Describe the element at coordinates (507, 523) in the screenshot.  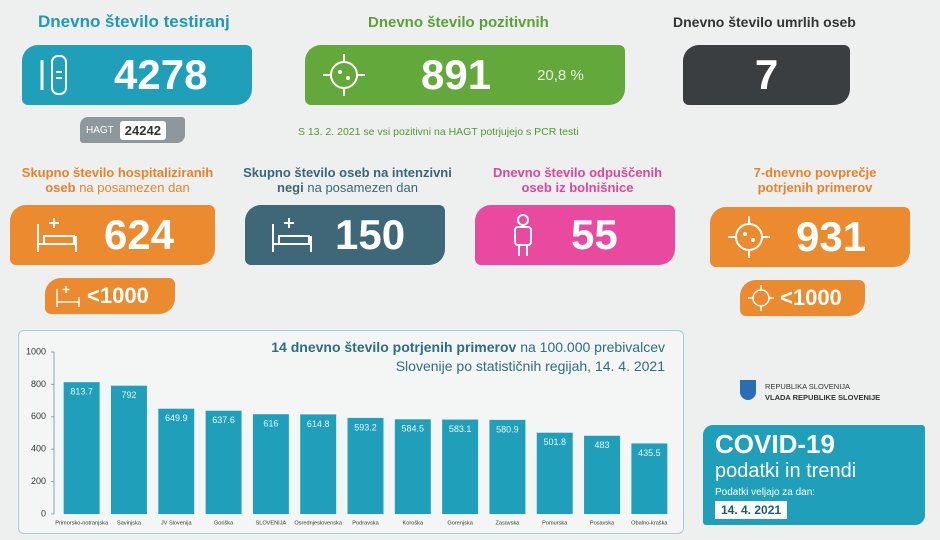
I see `x-tick-label: Zasavska` at that location.